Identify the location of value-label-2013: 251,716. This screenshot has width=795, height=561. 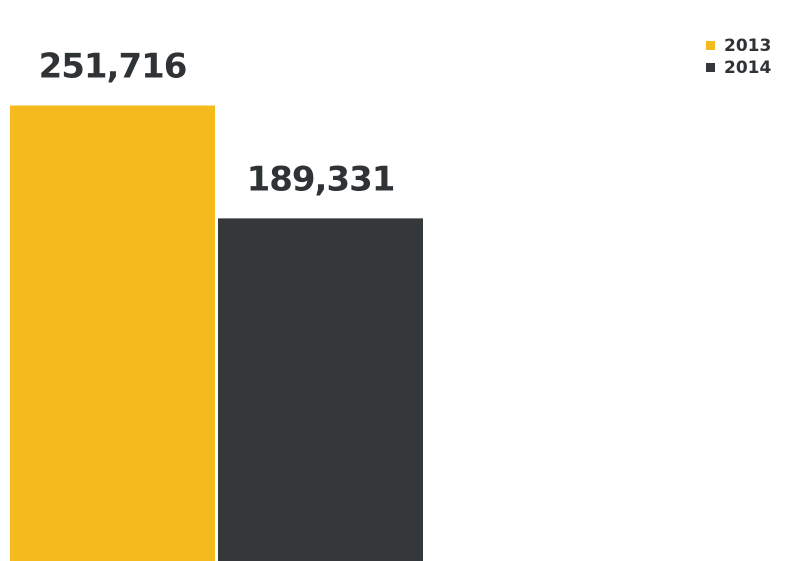
(113, 66).